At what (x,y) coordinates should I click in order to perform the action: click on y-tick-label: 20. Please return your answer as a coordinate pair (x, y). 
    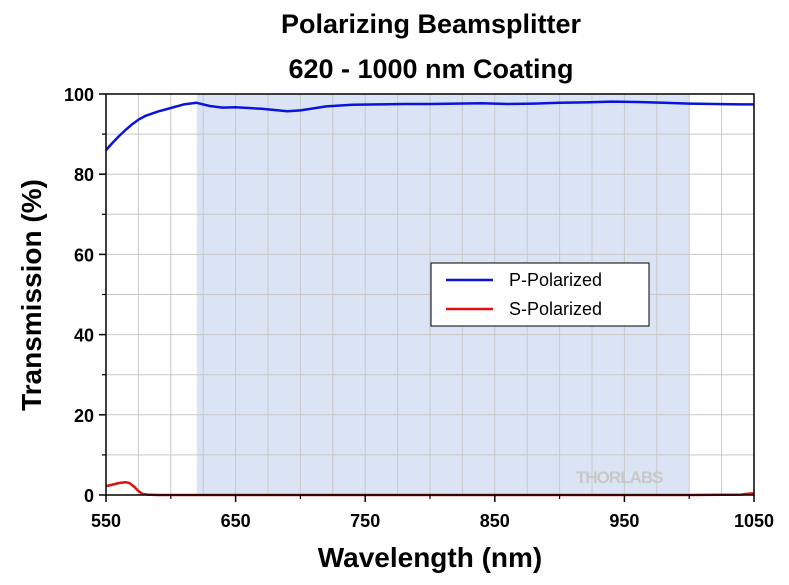
    Looking at the image, I should click on (84, 416).